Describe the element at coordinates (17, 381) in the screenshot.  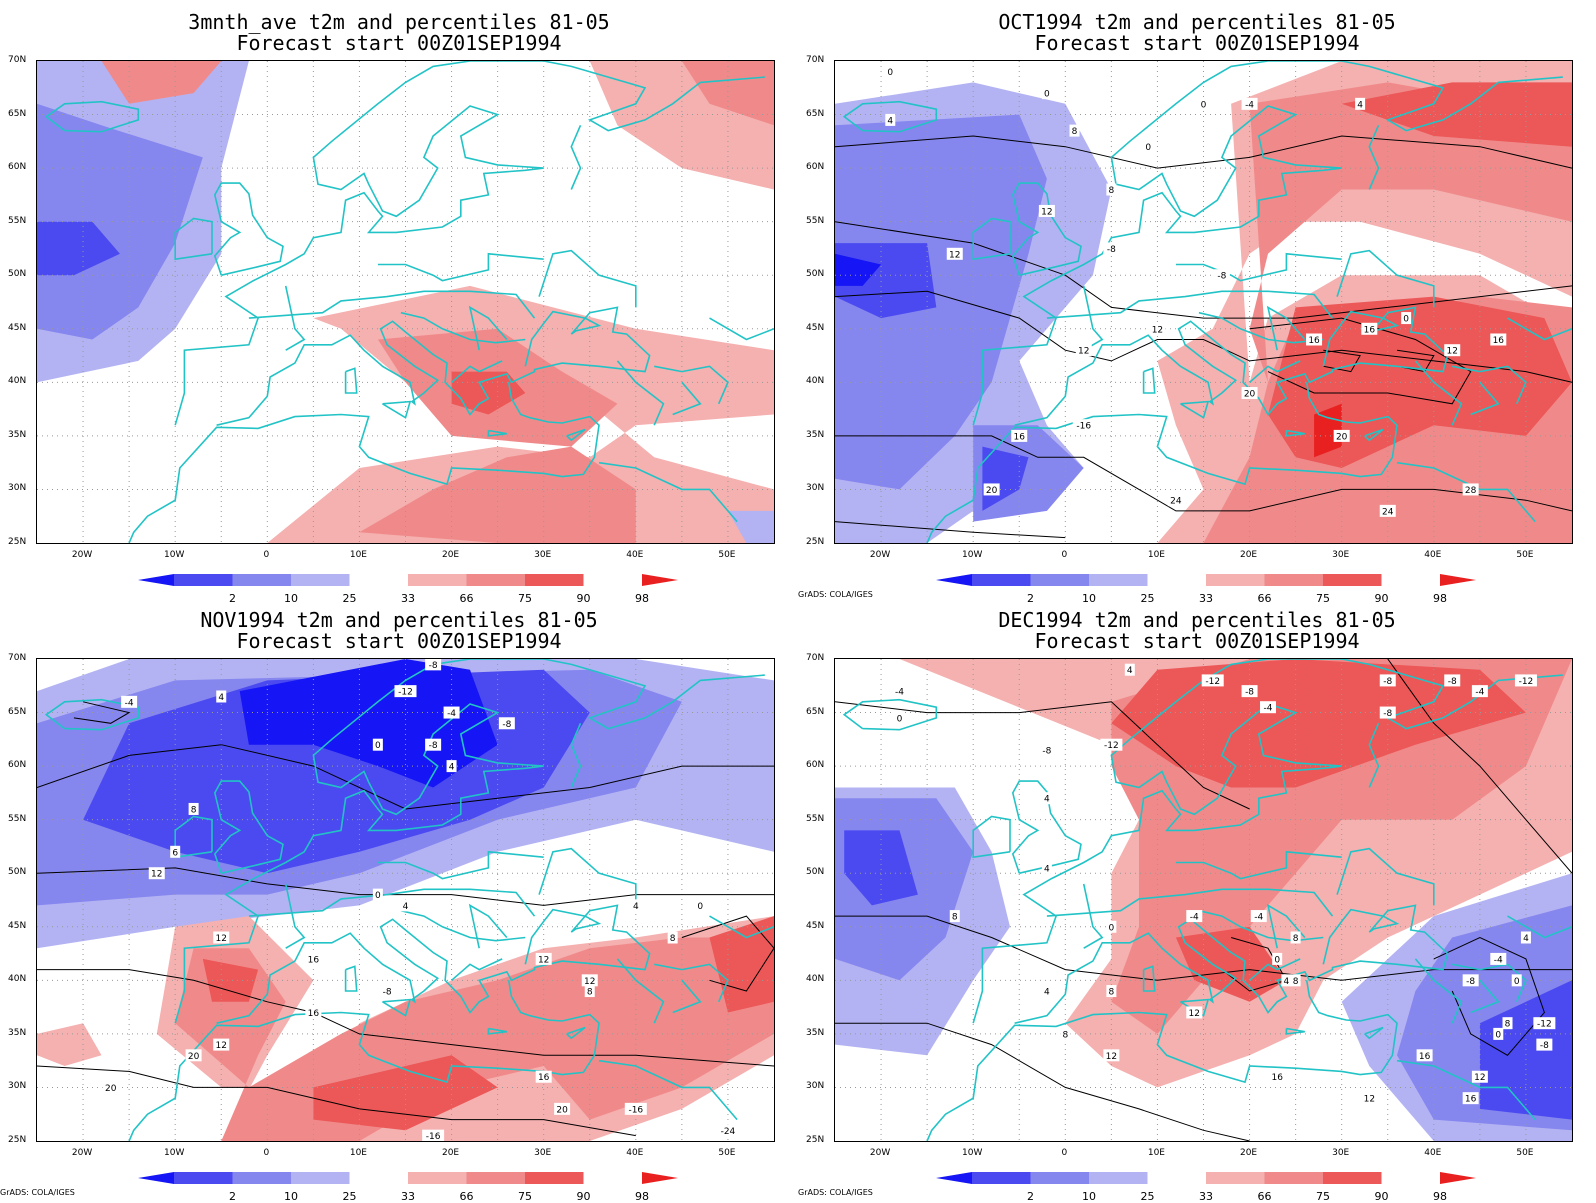
I see `latitude-label: 40N` at that location.